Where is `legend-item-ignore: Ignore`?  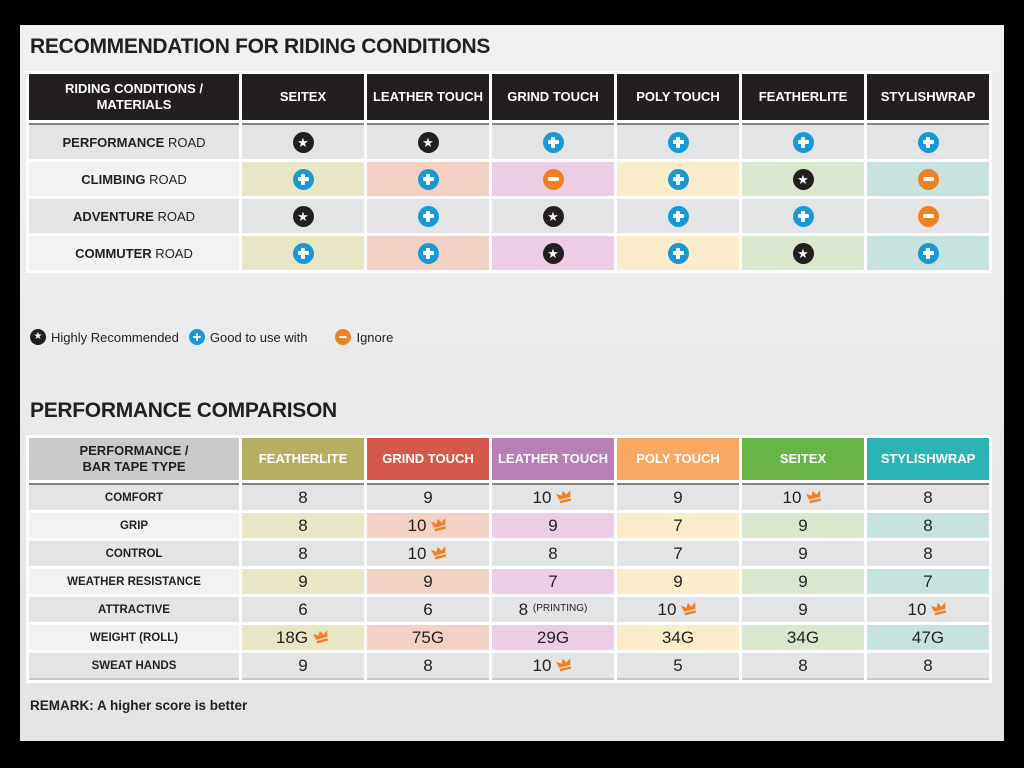 legend-item-ignore: Ignore is located at coordinates (364, 337).